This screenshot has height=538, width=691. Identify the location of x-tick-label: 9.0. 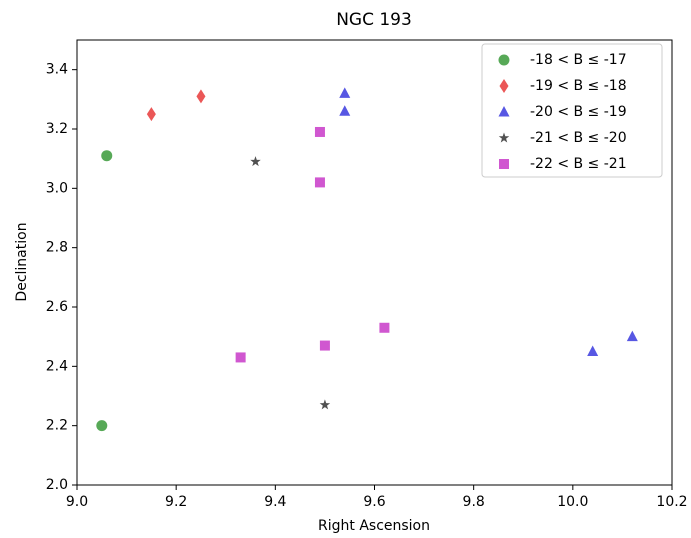
(77, 502).